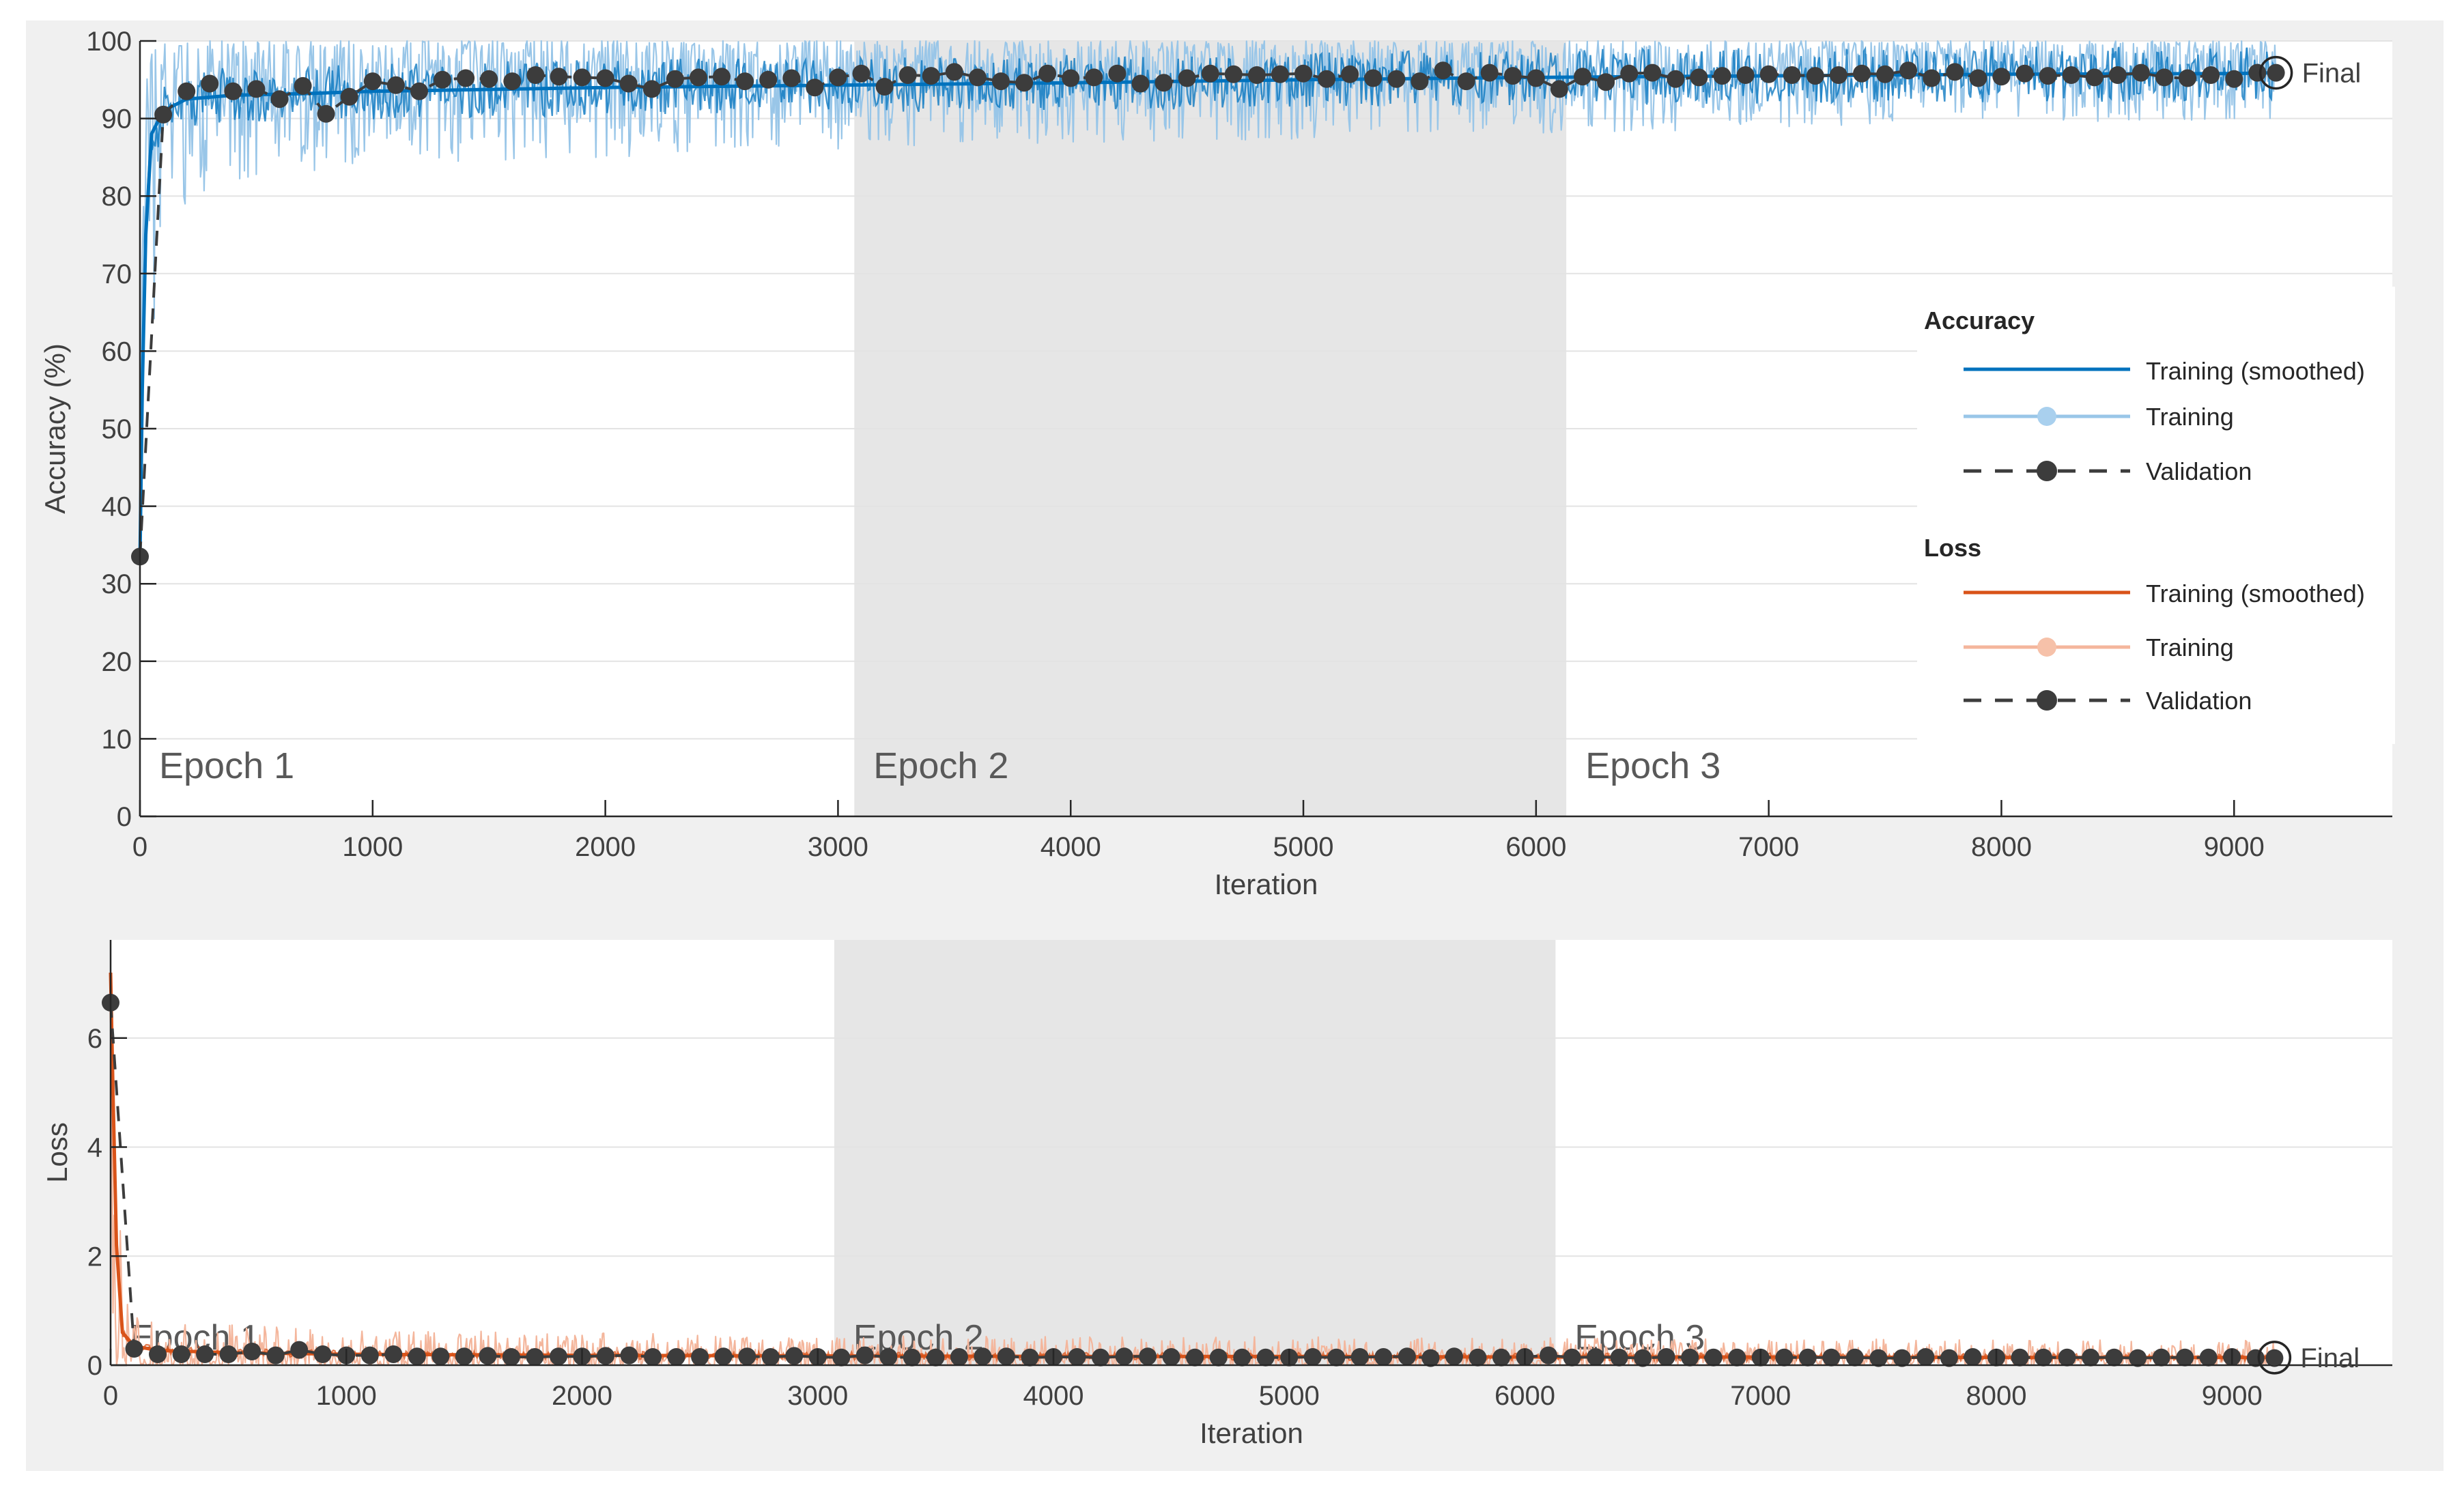 Image resolution: width=2464 pixels, height=1501 pixels. I want to click on accuracy-y-tick-label: 50, so click(117, 429).